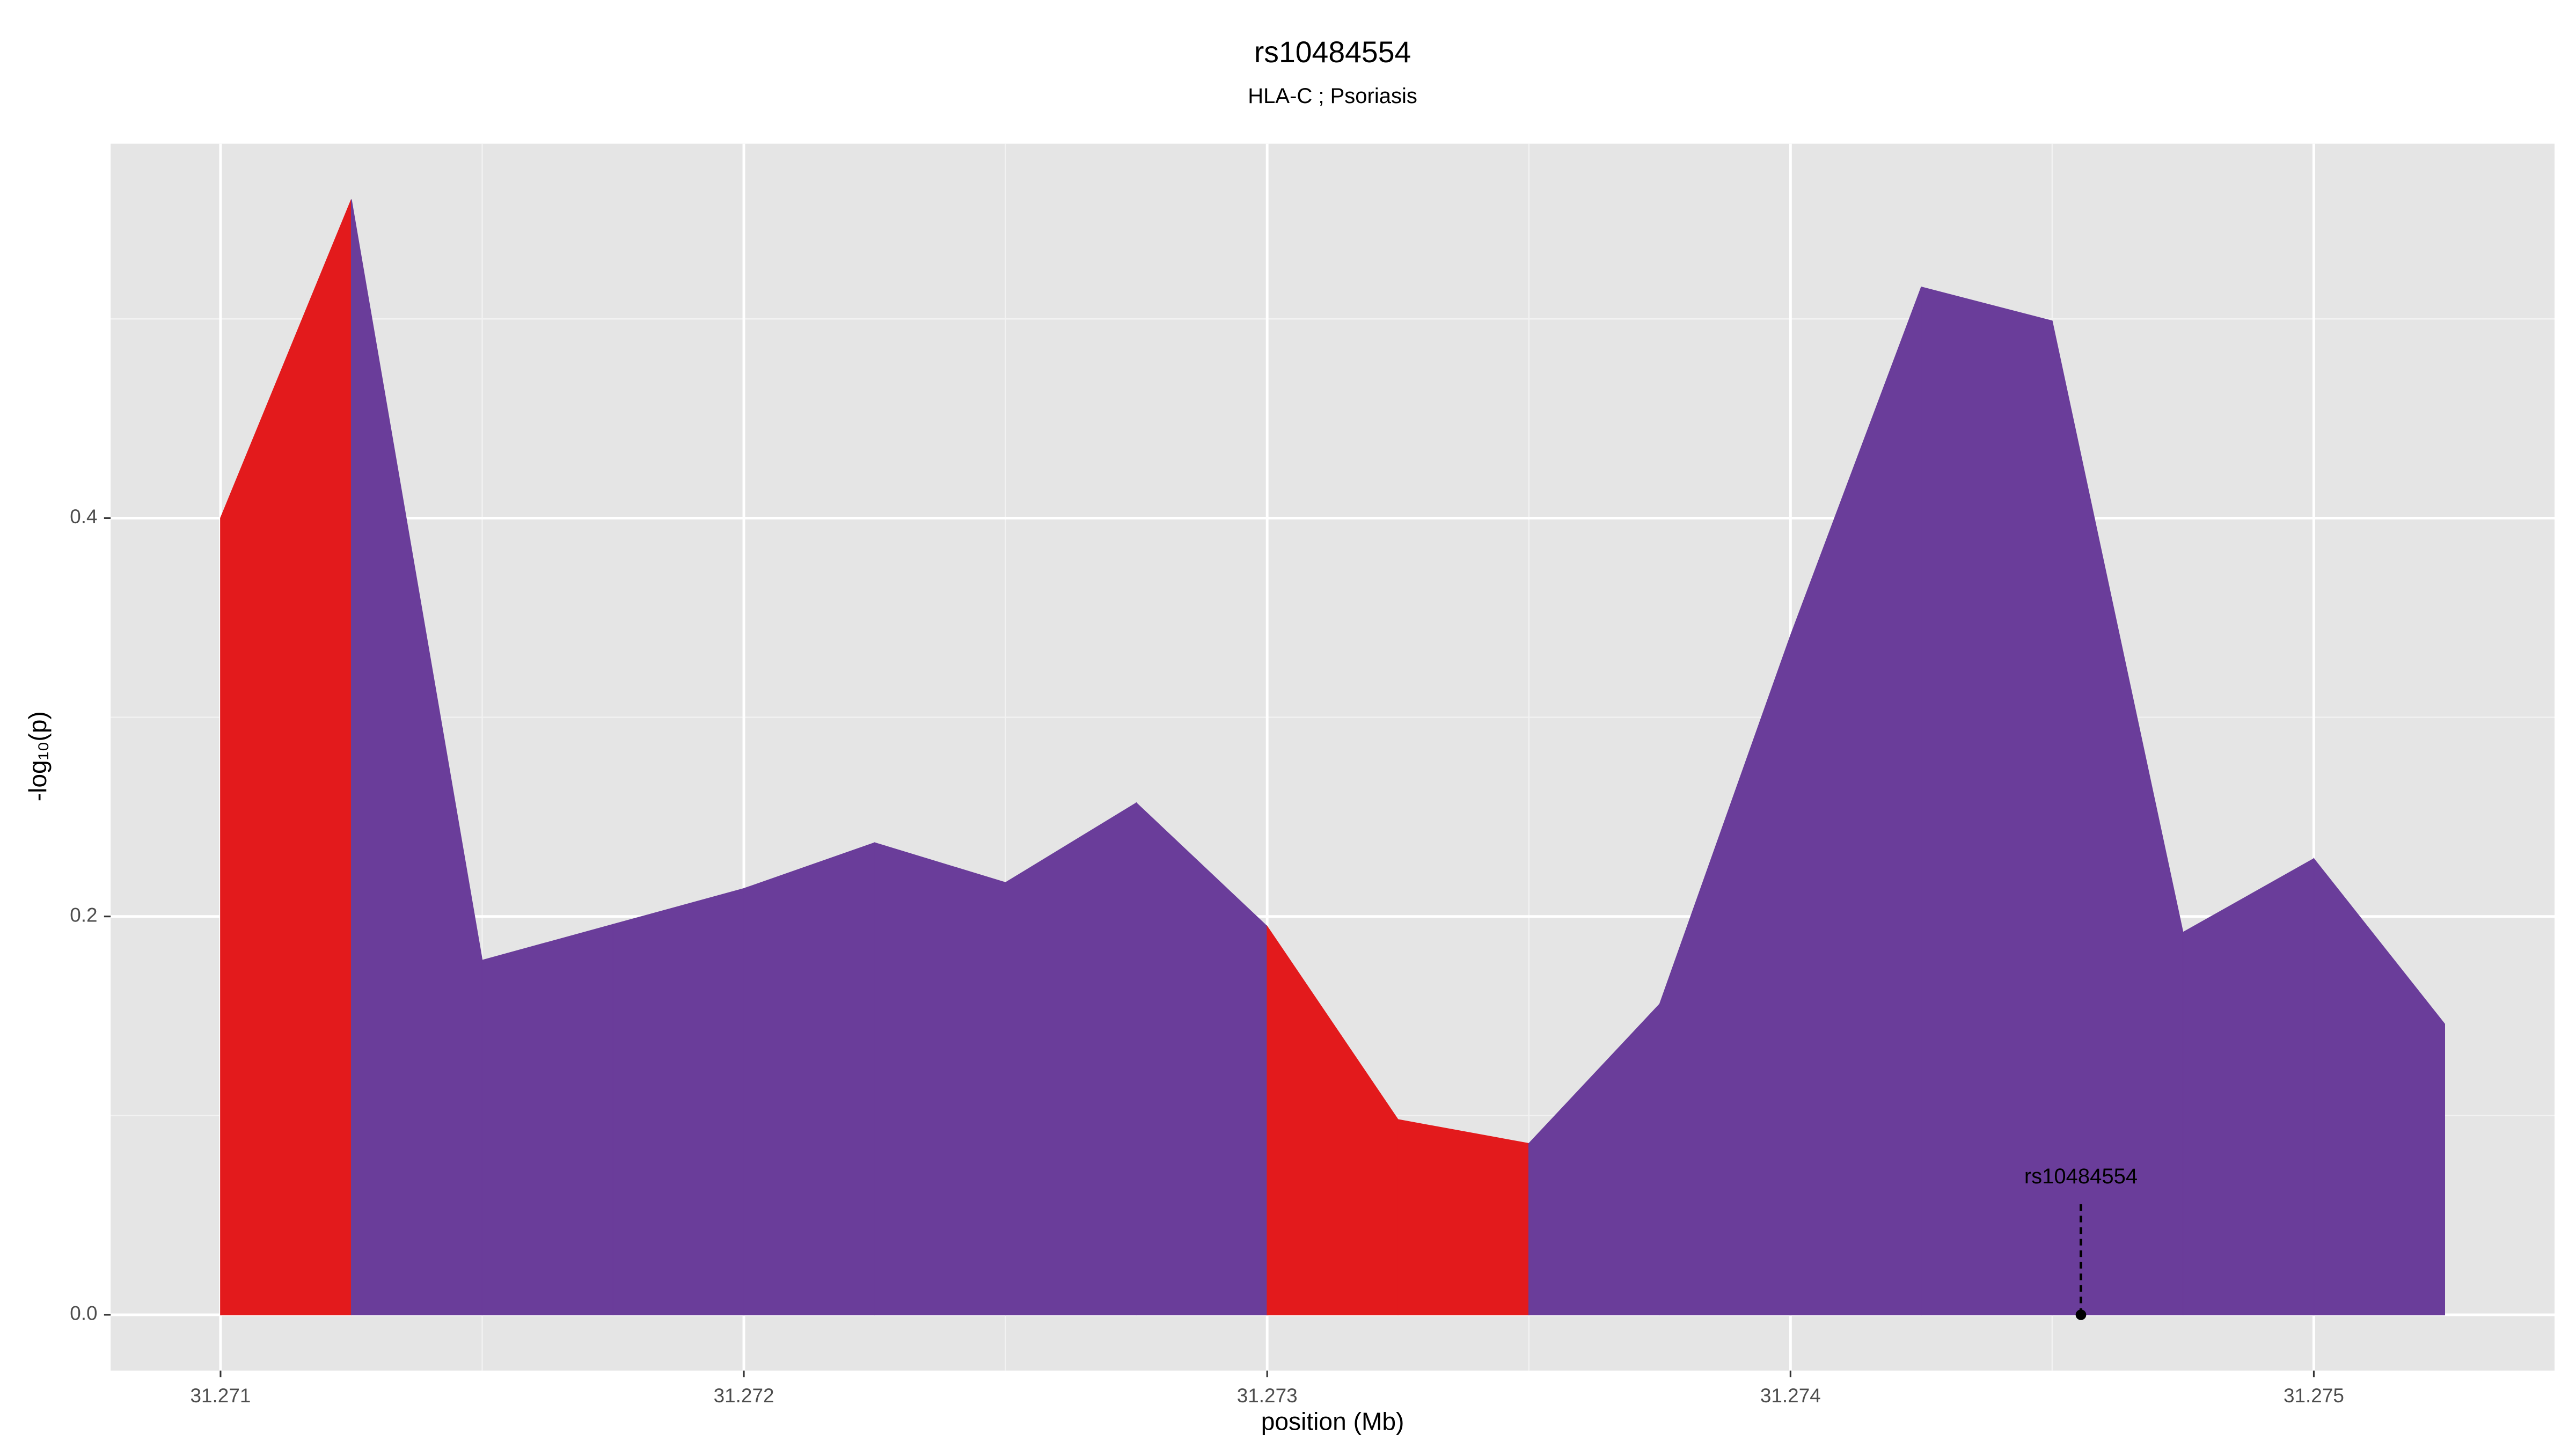 The image size is (2576, 1449). Describe the element at coordinates (2081, 1314) in the screenshot. I see `annotation-point` at that location.